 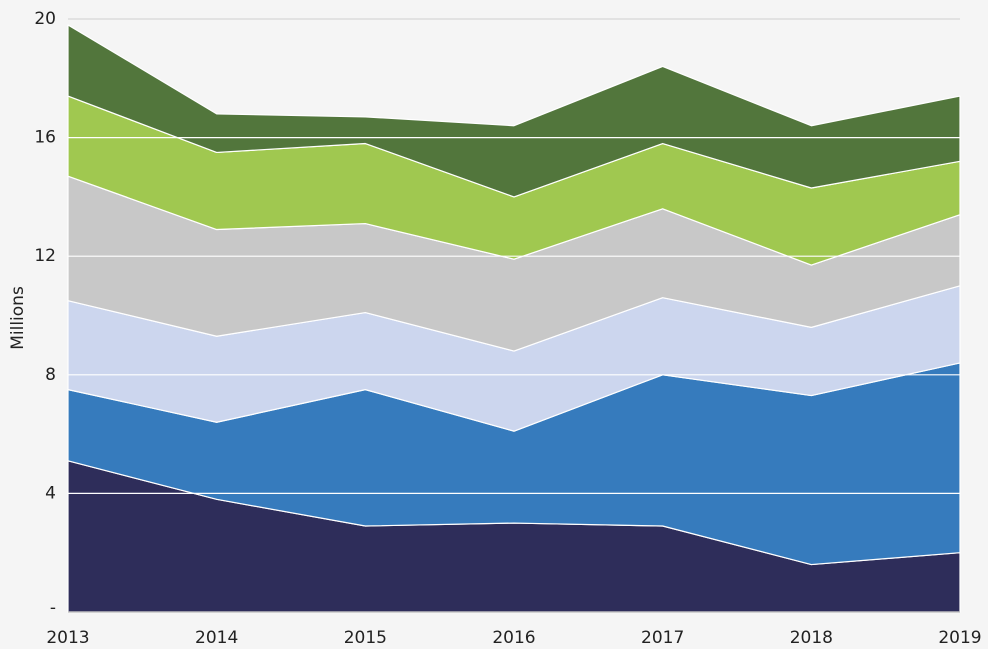 I want to click on y-axis-label: Millions, so click(x=18, y=318).